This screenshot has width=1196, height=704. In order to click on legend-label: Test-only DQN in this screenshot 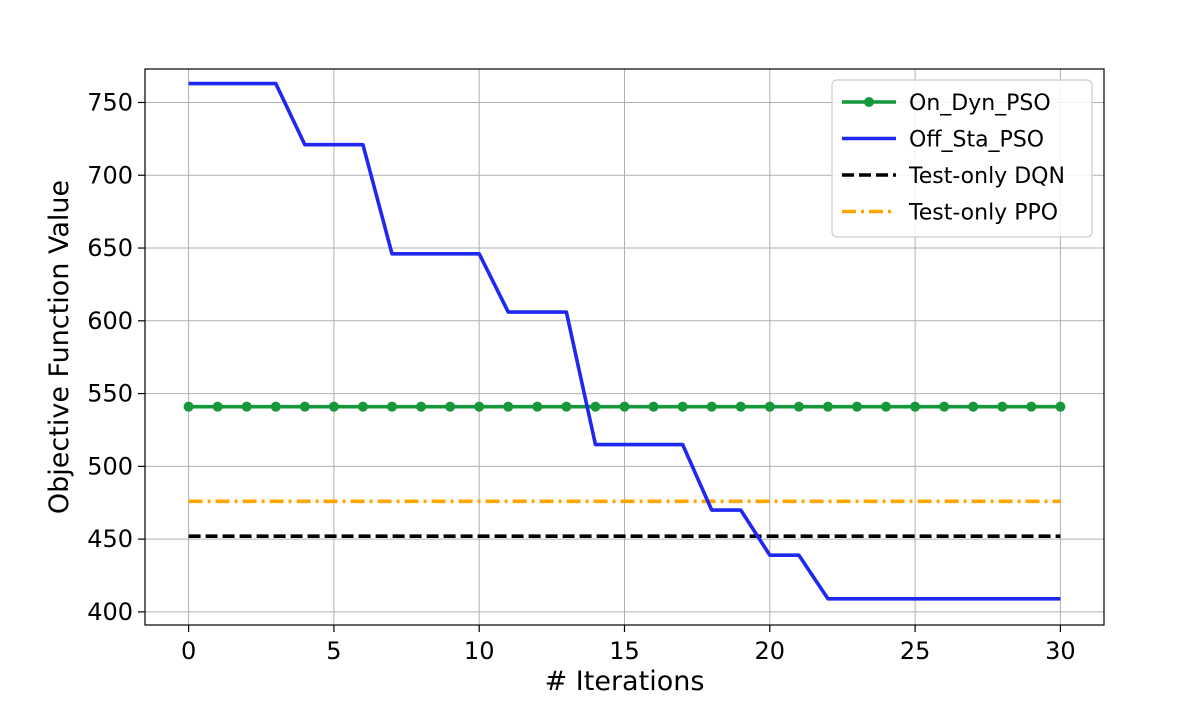, I will do `click(986, 176)`.